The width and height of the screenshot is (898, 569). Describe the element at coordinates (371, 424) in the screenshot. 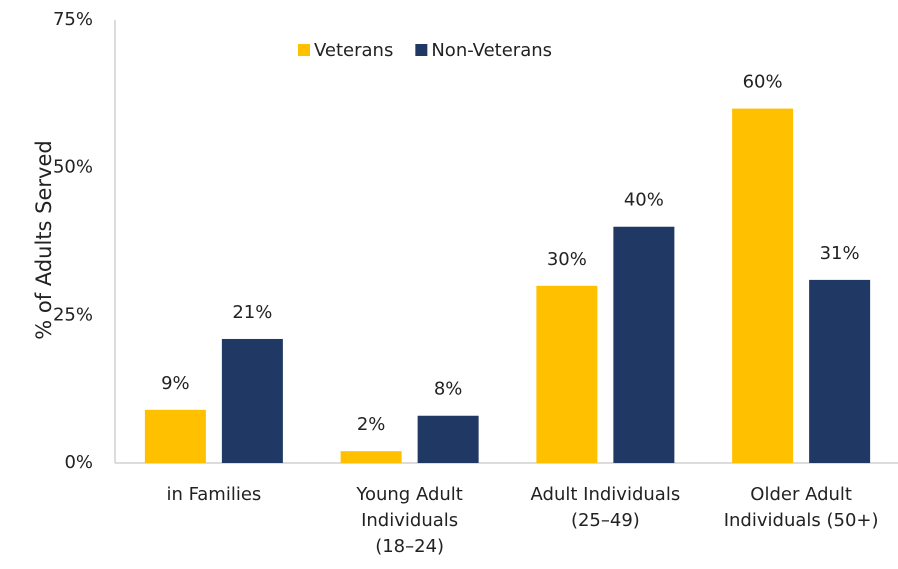

I see `value-label: 2%` at that location.